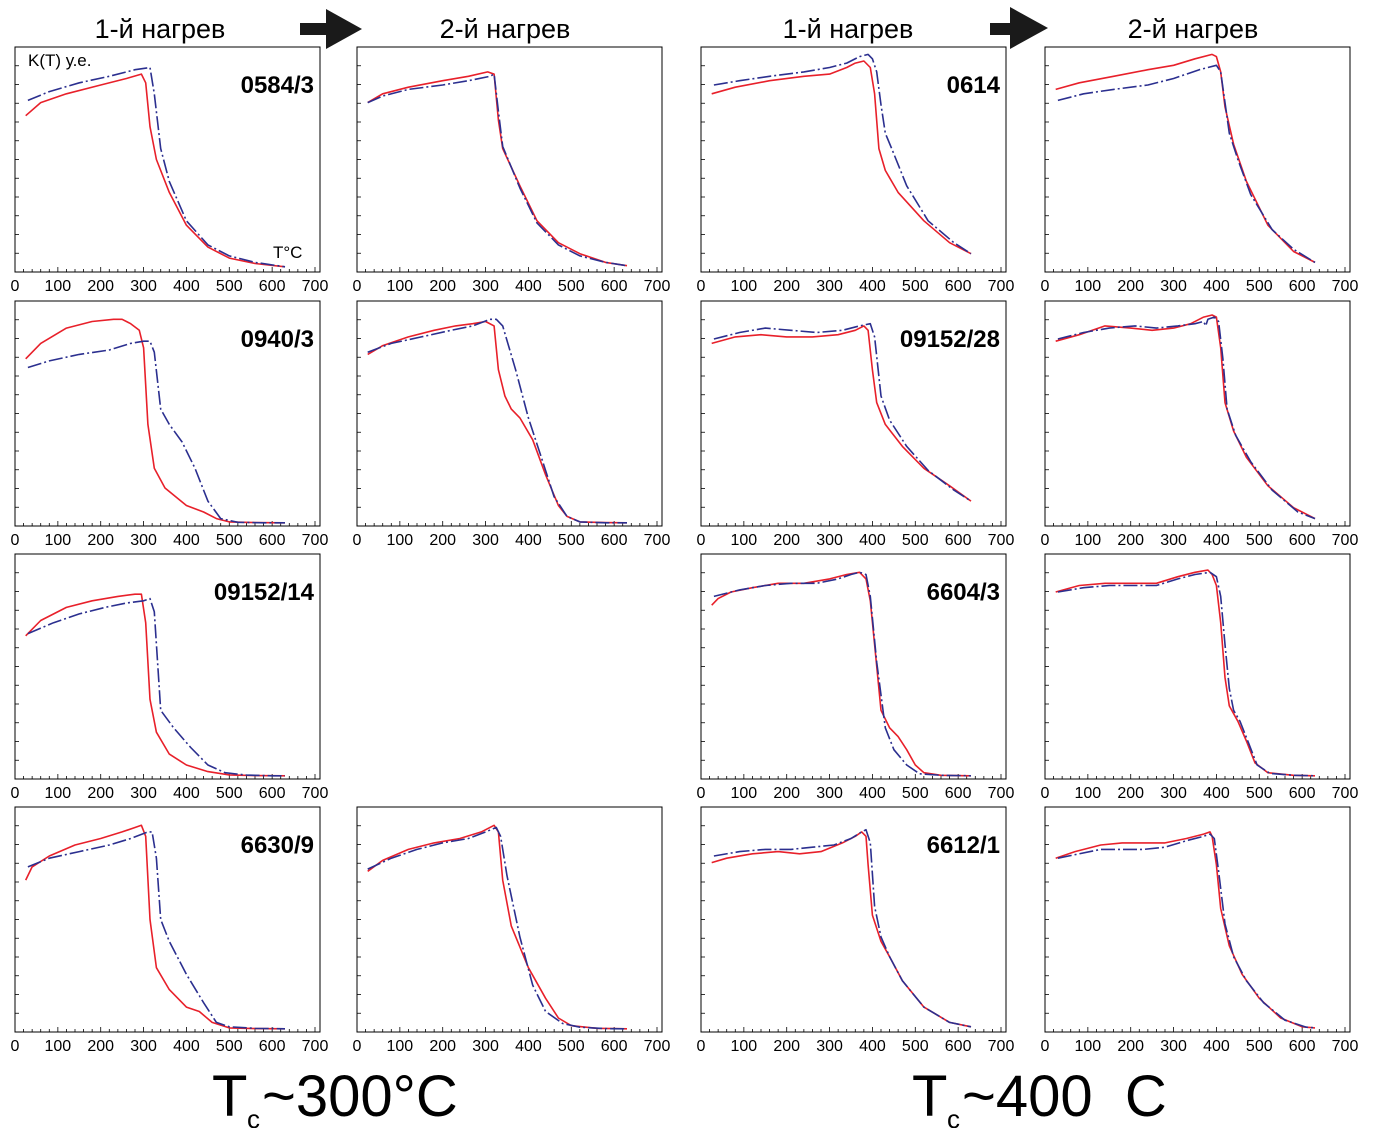 The height and width of the screenshot is (1128, 1378). Describe the element at coordinates (229, 1096) in the screenshot. I see `tc-label-left-main: T` at that location.